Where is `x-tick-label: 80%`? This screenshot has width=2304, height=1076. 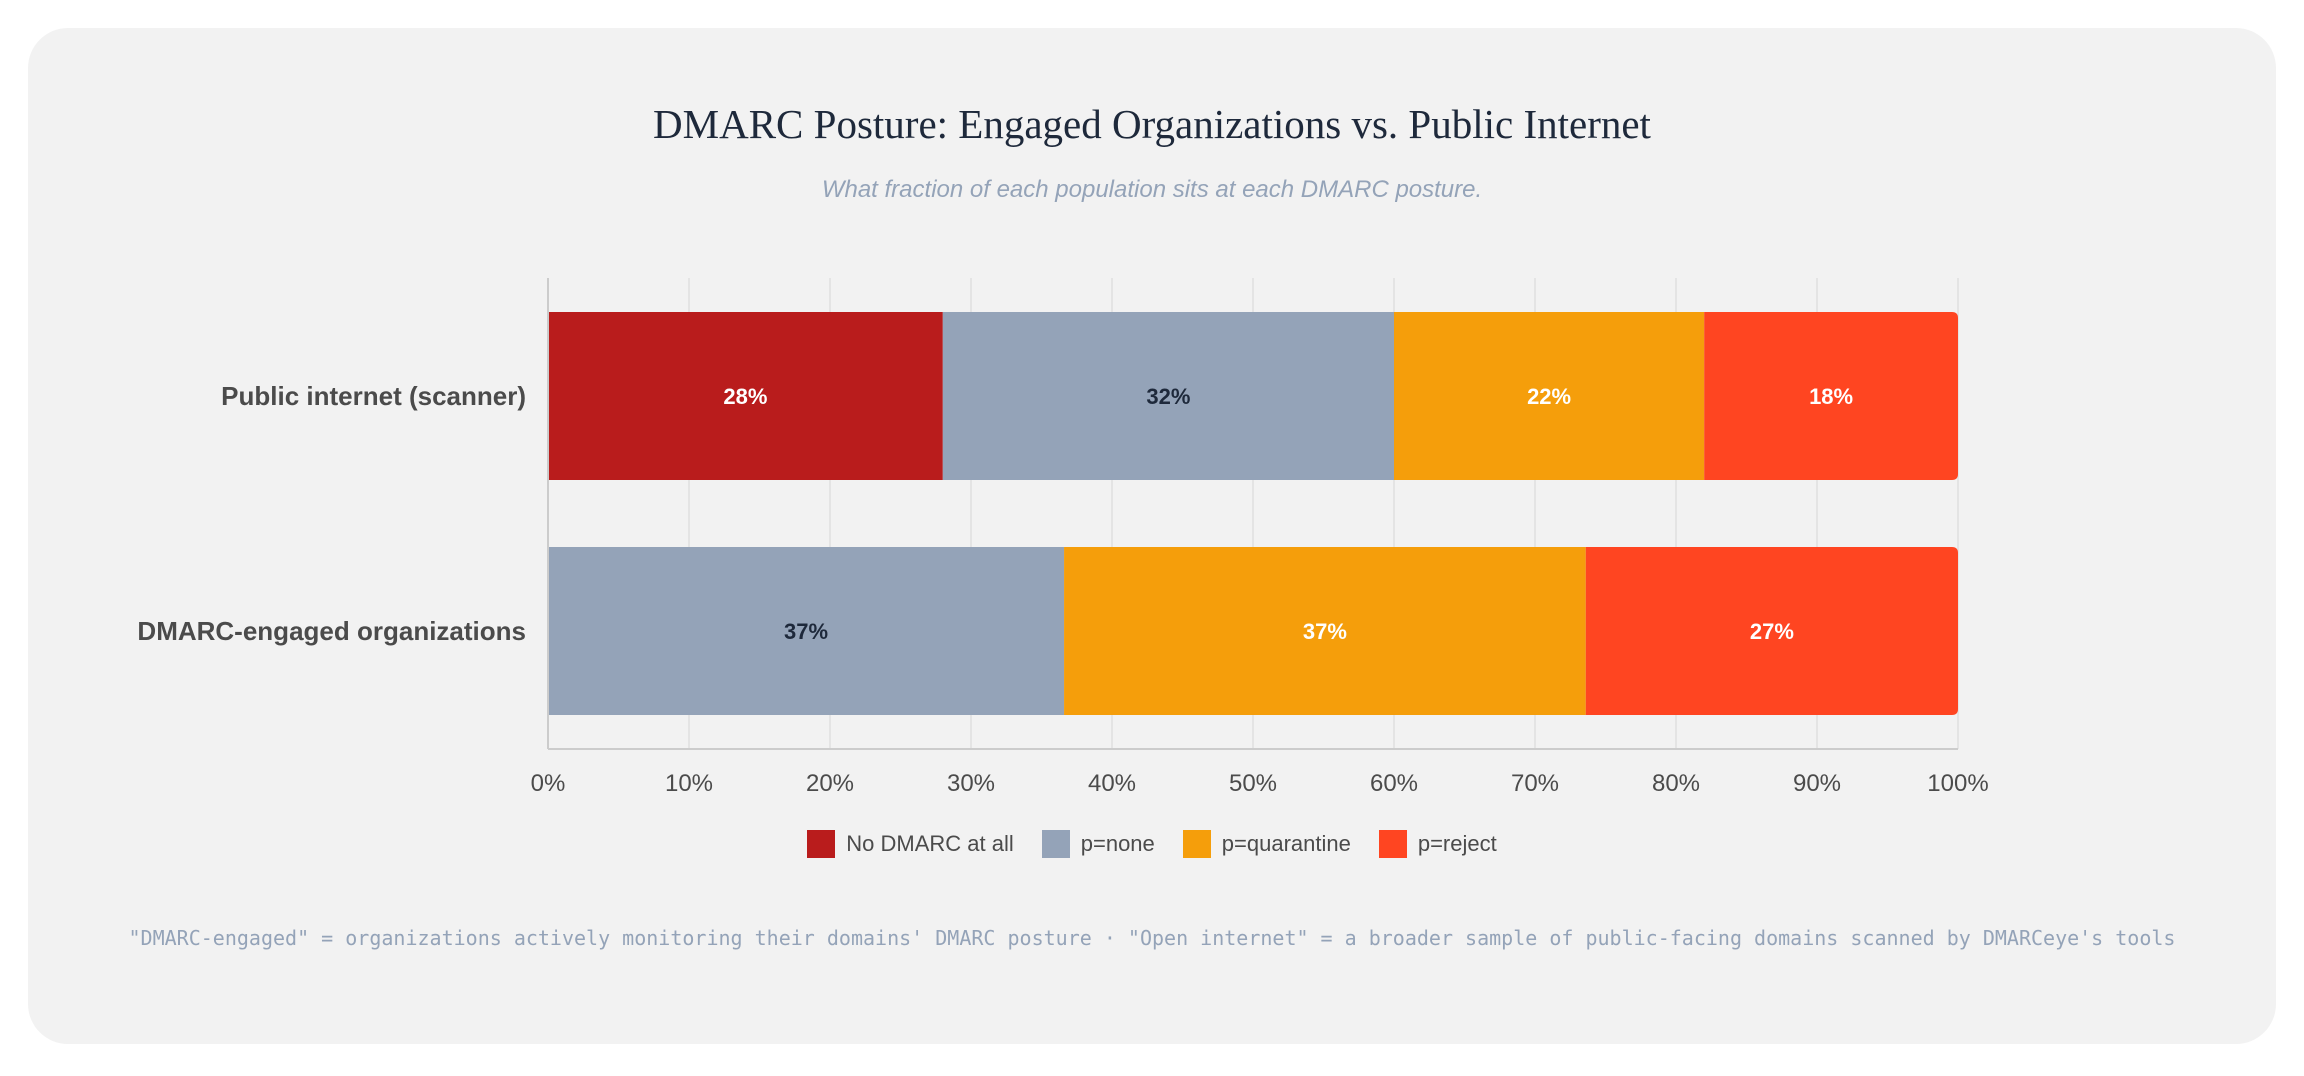 x-tick-label: 80% is located at coordinates (1676, 783).